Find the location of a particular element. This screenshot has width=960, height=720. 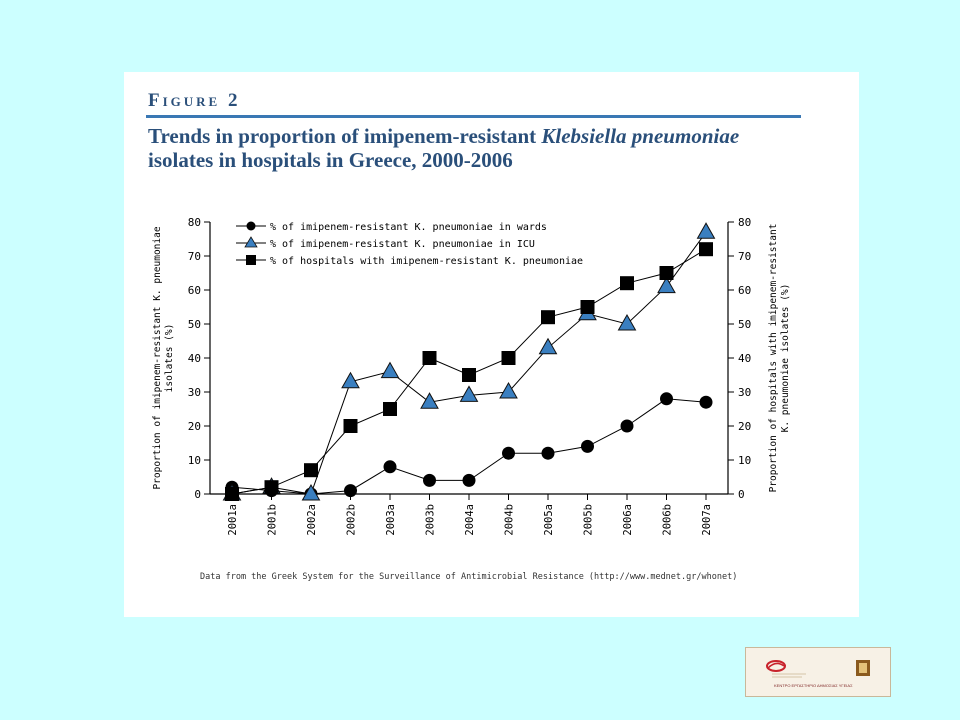

figure-title-species: Klebsiella pneumoniae is located at coordinates (640, 136).